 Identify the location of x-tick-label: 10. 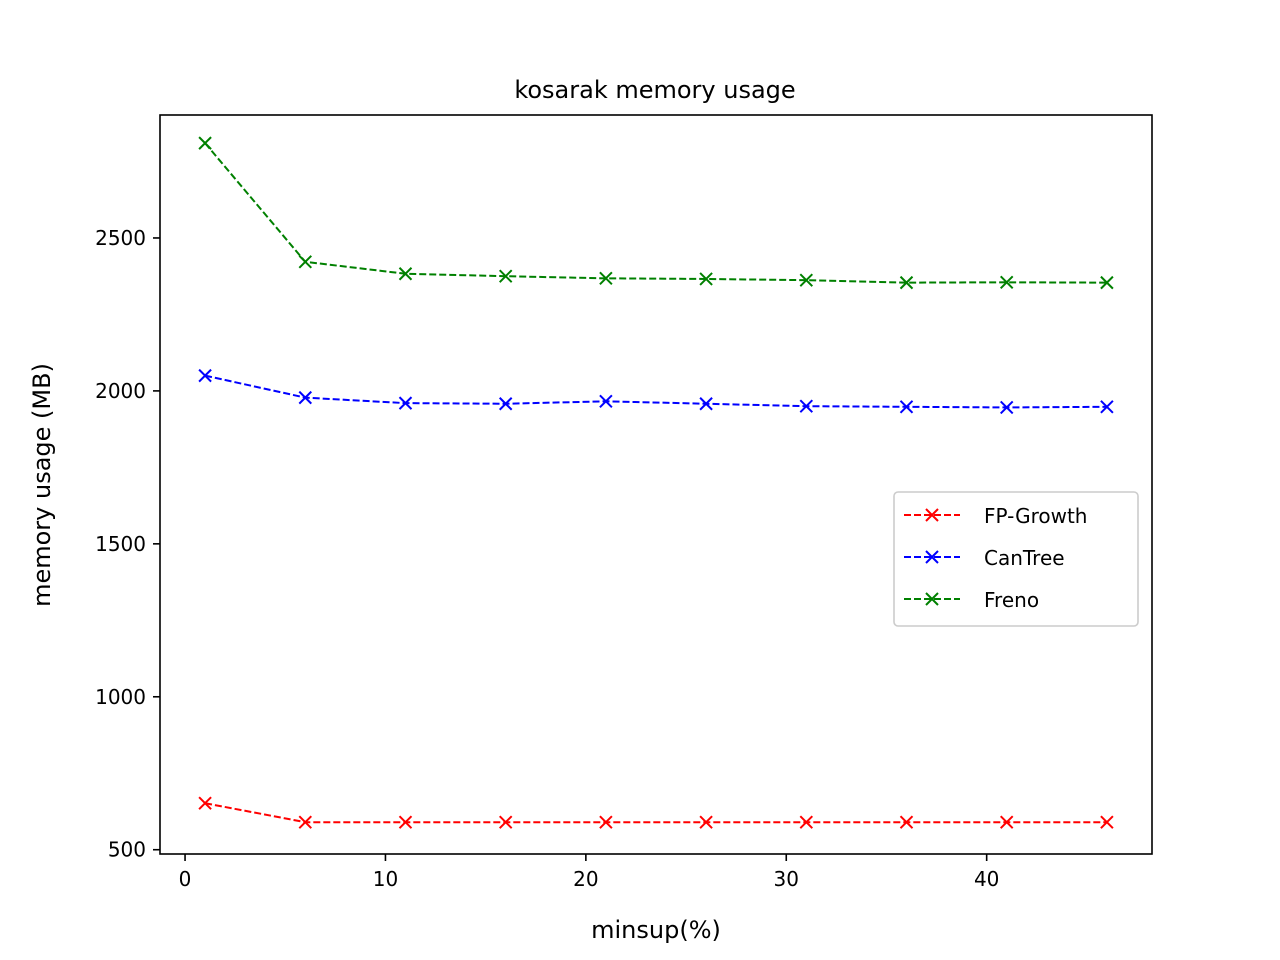
(385, 879).